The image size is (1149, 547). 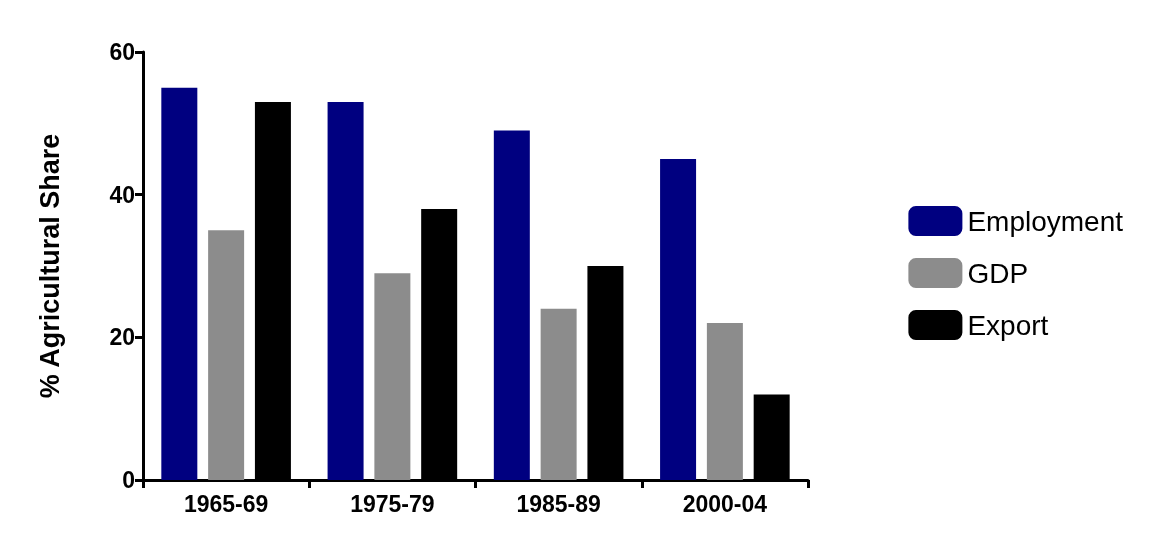 What do you see at coordinates (122, 52) in the screenshot?
I see `y-tick-label: 60` at bounding box center [122, 52].